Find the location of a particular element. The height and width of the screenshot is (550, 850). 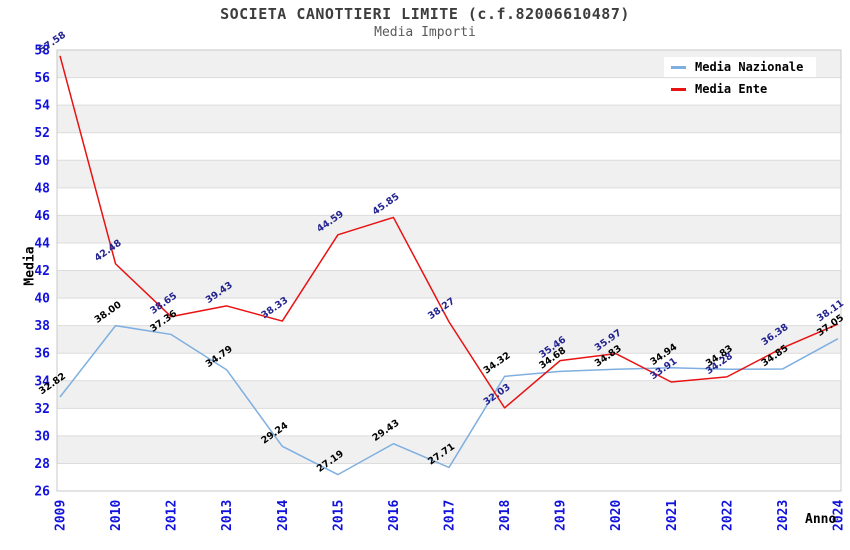

y-tick-label: 58 is located at coordinates (42, 51).